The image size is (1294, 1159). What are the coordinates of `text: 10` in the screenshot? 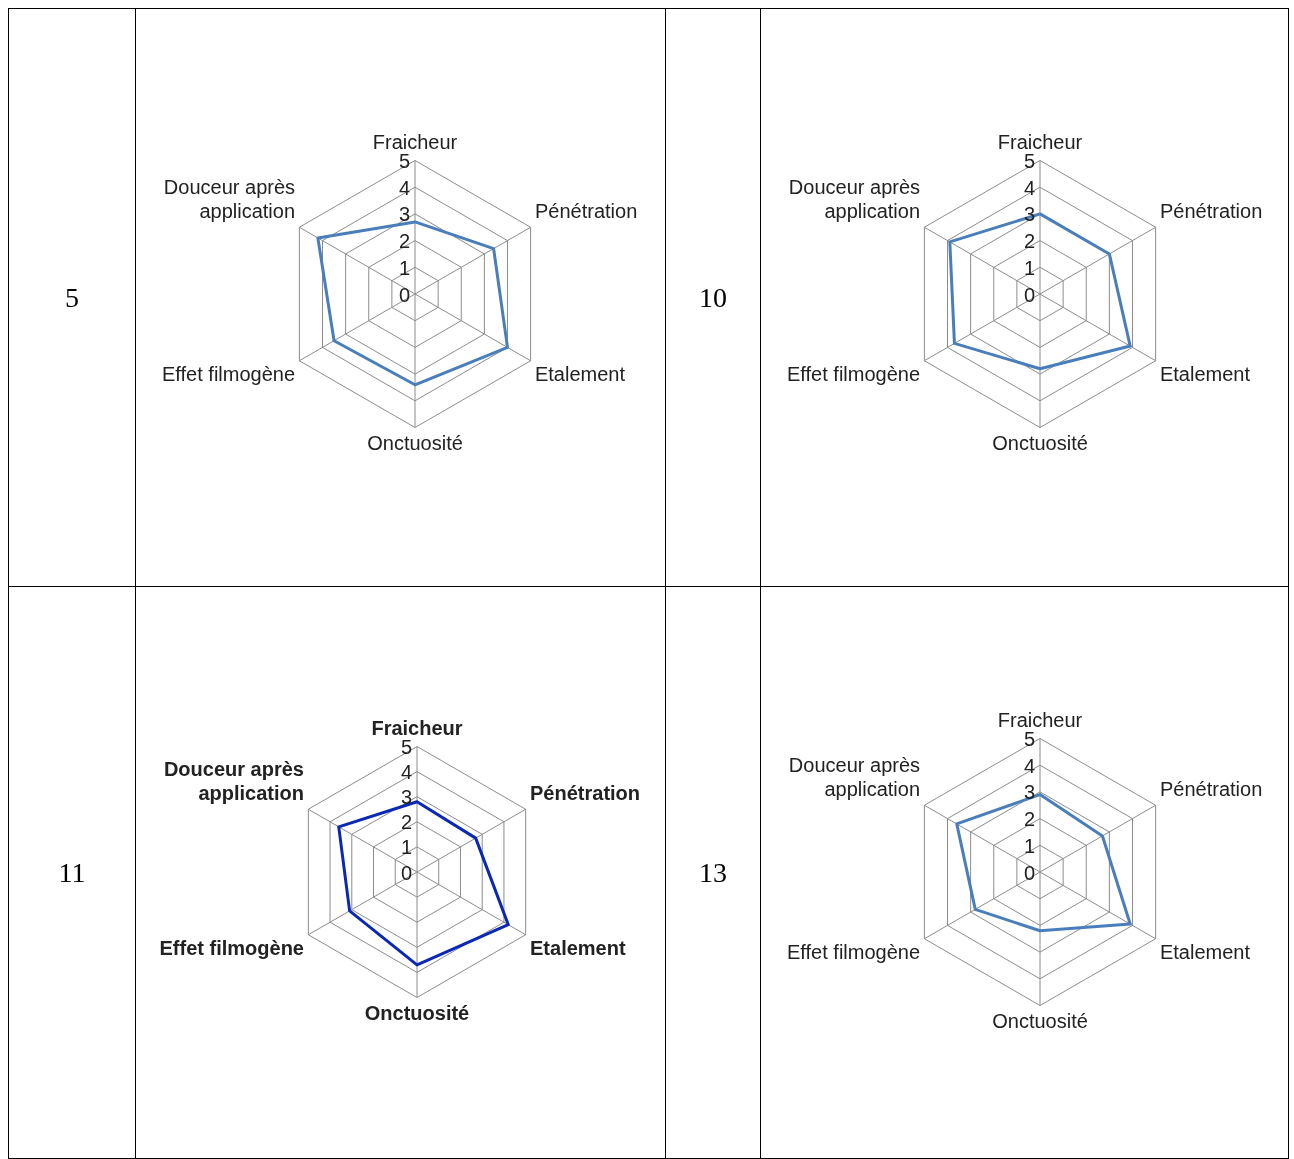 It's located at (713, 298).